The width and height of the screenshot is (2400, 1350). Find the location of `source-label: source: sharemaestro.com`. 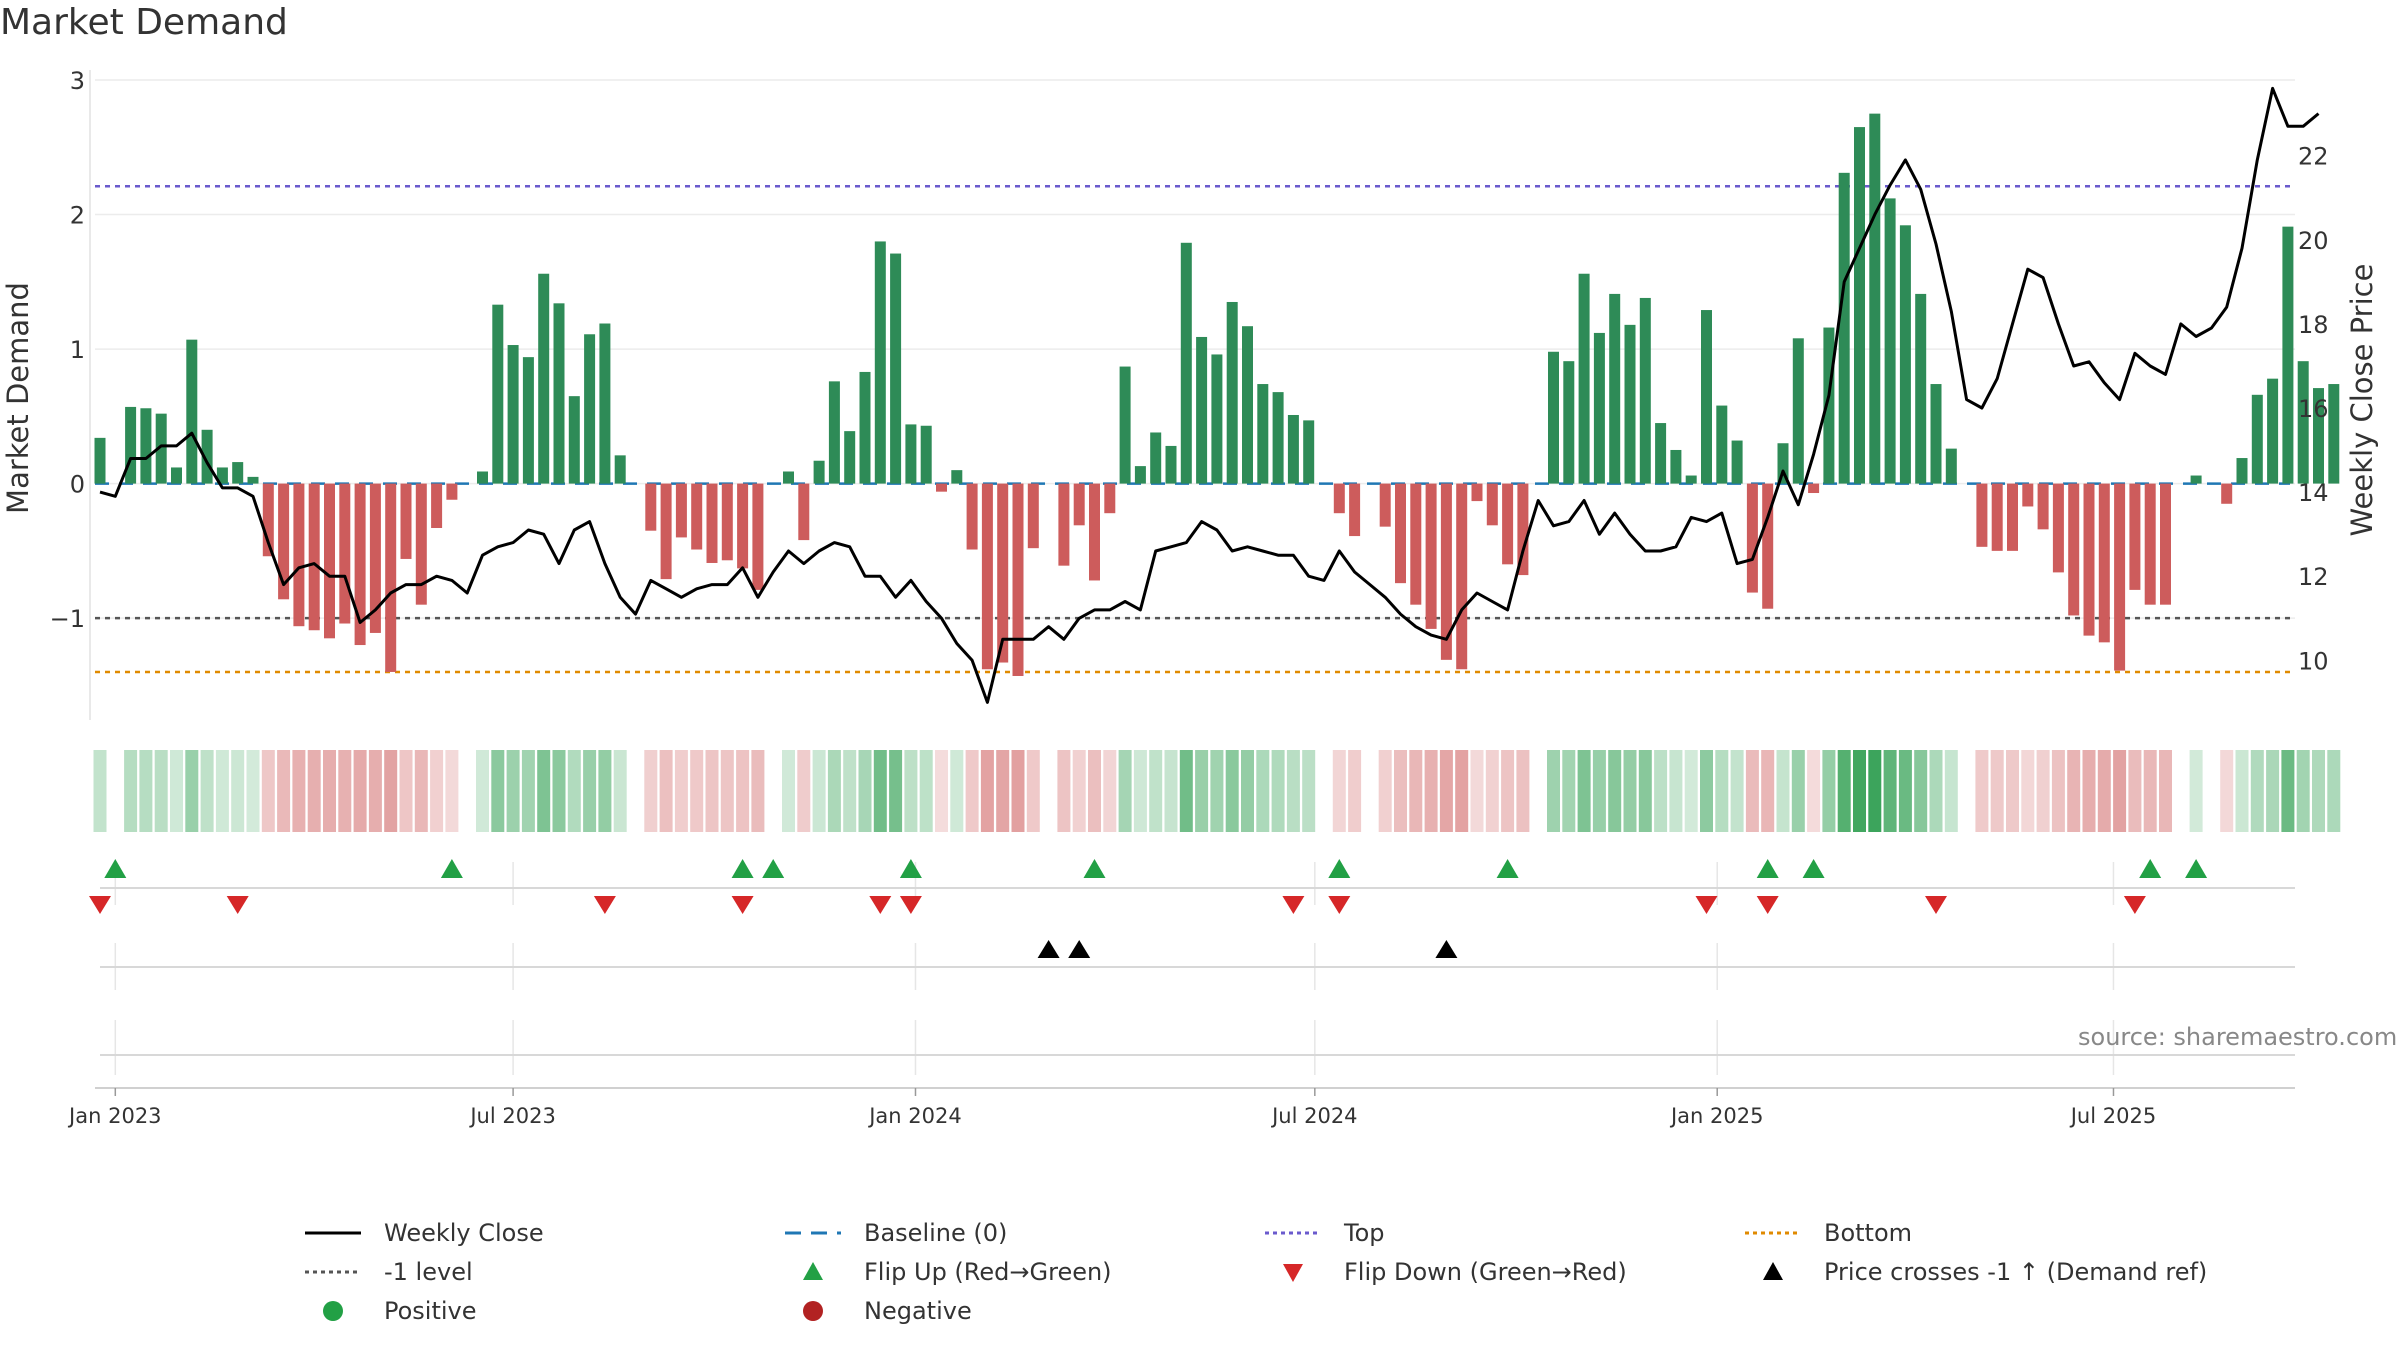

source-label: source: sharemaestro.com is located at coordinates (2238, 1037).